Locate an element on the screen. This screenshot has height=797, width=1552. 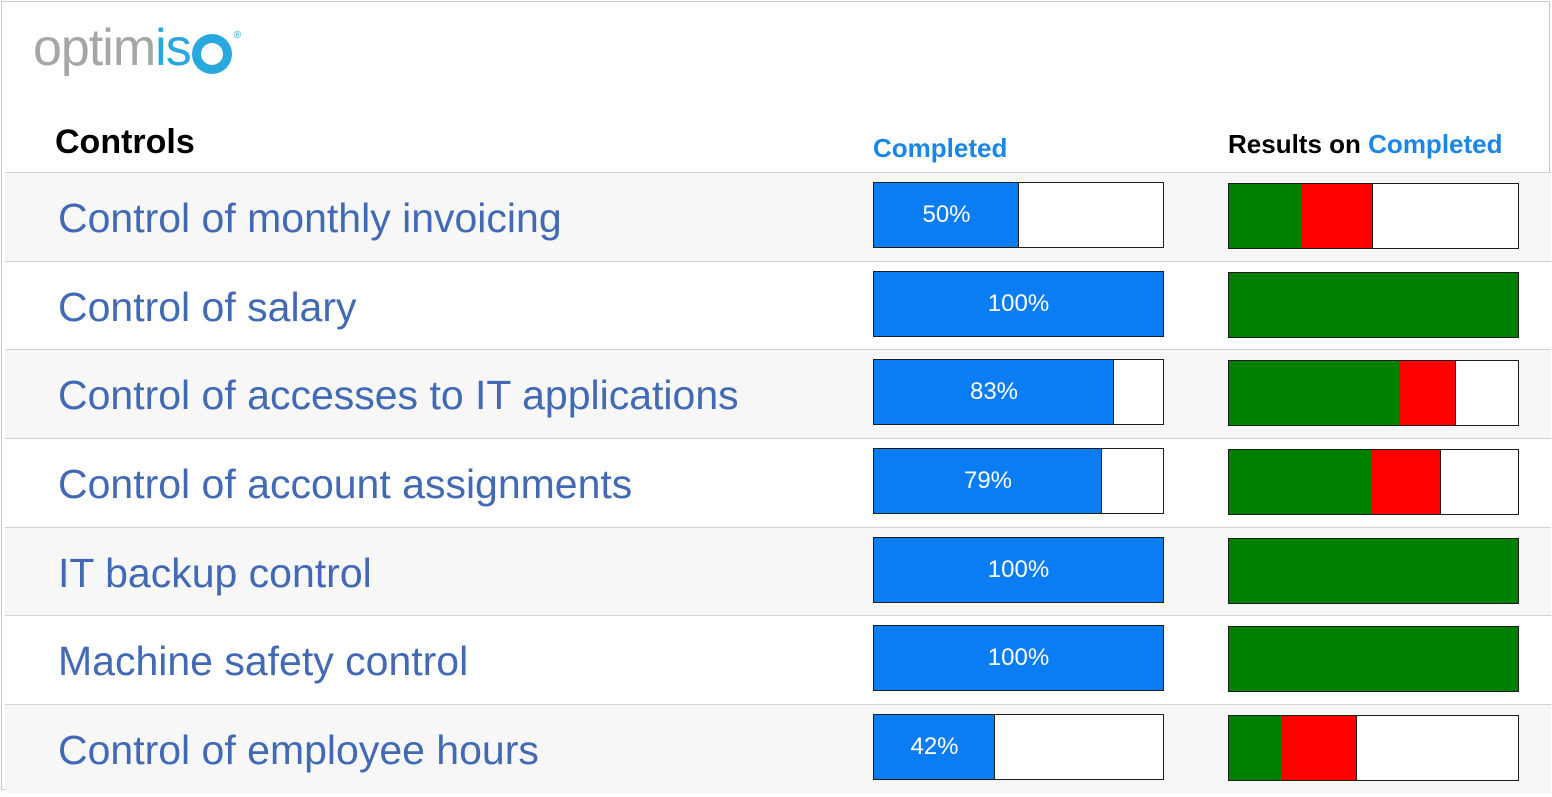
logo-text-blue: is is located at coordinates (173, 48).